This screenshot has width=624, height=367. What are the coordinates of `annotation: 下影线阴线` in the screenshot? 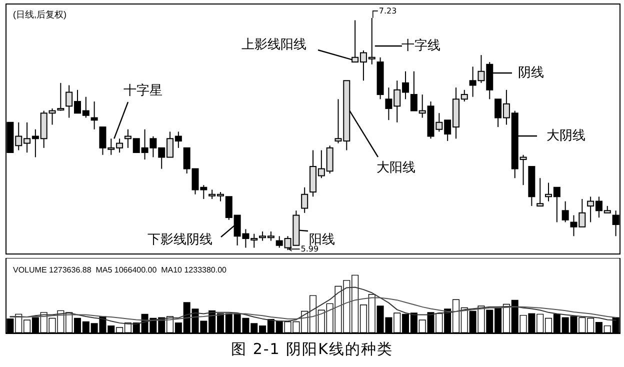 It's located at (180, 240).